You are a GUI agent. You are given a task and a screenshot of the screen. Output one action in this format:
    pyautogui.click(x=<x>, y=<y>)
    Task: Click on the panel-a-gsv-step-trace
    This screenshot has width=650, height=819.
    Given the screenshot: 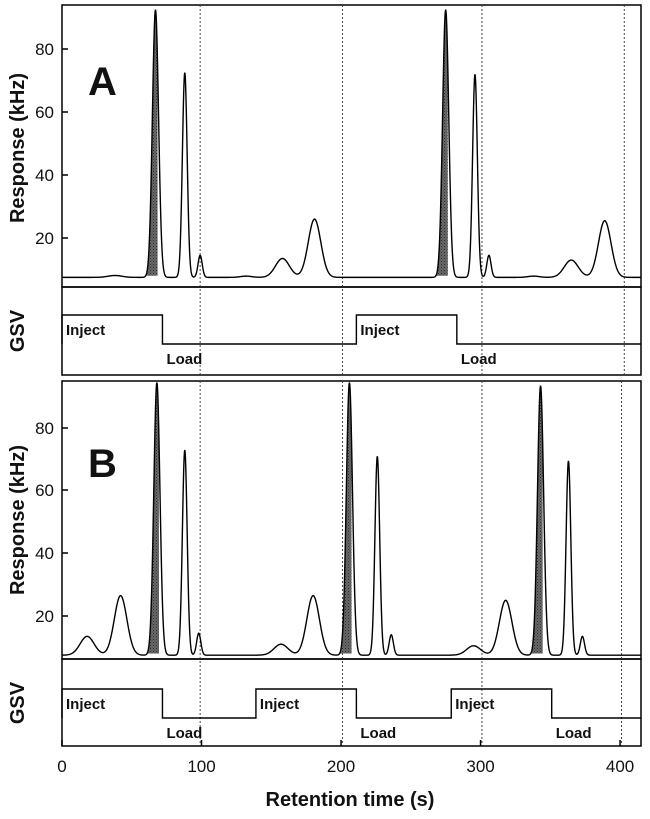 What is the action you would take?
    pyautogui.click(x=351, y=329)
    